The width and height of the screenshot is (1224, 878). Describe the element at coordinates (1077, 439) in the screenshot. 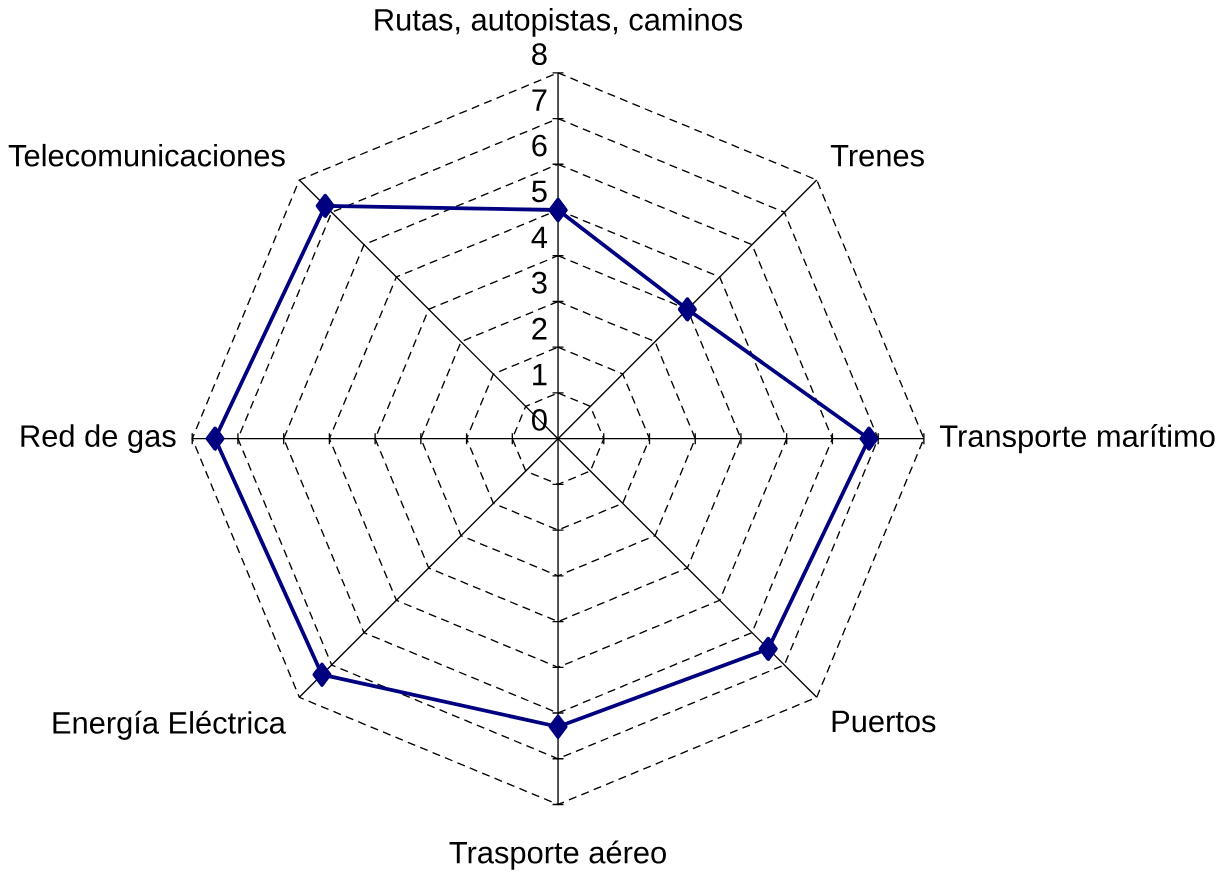

I see `spoke-label: Transporte marítimo` at that location.